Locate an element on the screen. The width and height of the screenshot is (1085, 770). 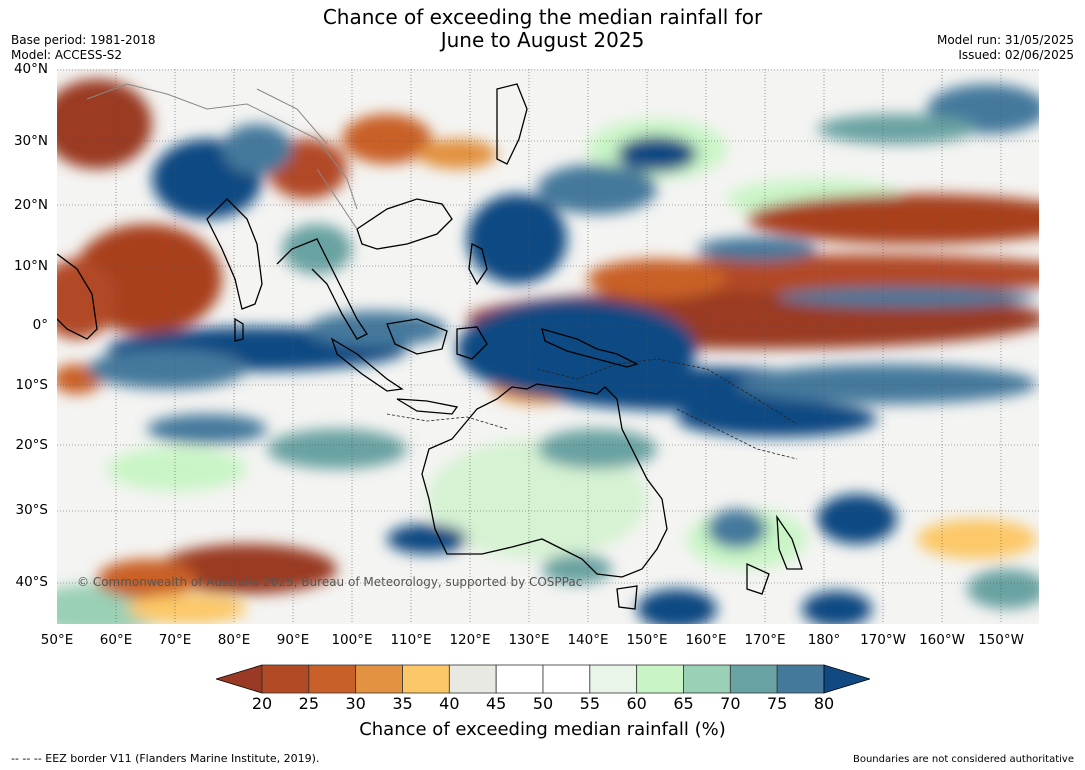
issued-date: Issued: 02/06/2025 is located at coordinates (1016, 55).